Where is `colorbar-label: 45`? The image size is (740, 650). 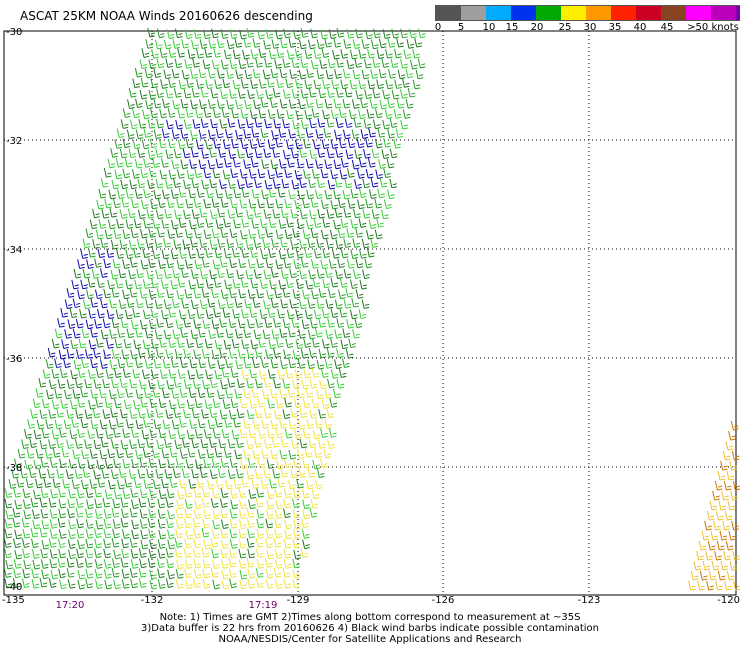
colorbar-label: 45 is located at coordinates (667, 27).